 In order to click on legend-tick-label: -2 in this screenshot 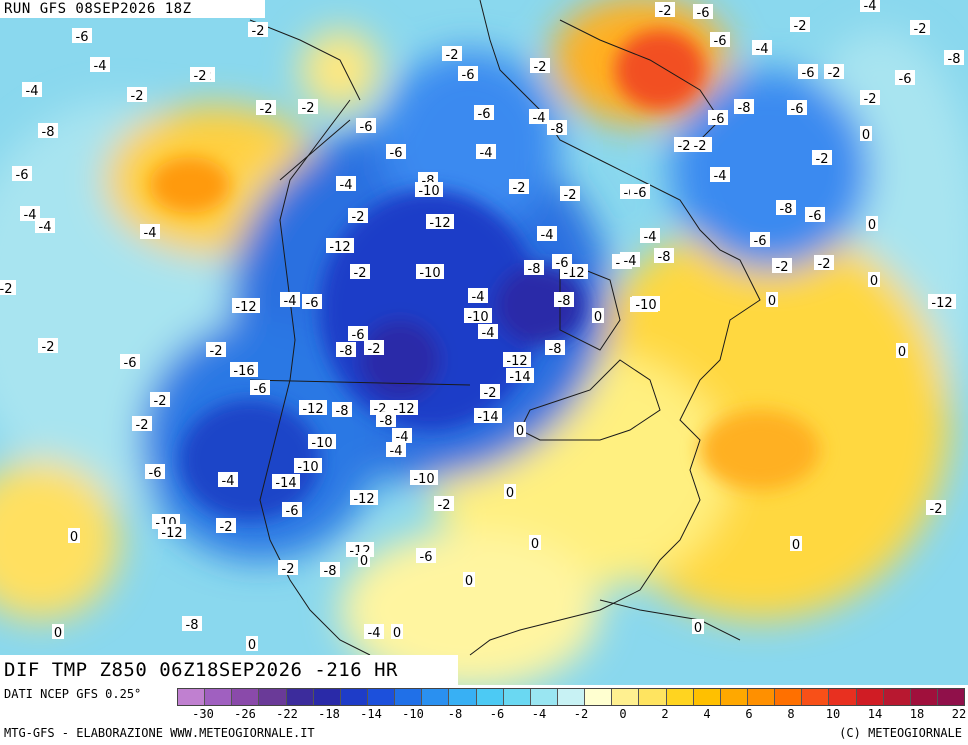, I will do `click(581, 714)`.